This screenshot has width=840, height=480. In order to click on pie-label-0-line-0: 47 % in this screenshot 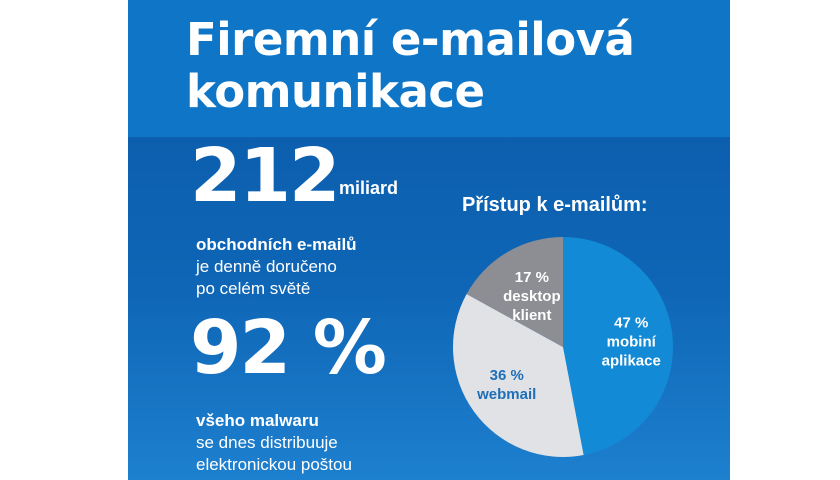, I will do `click(631, 322)`.